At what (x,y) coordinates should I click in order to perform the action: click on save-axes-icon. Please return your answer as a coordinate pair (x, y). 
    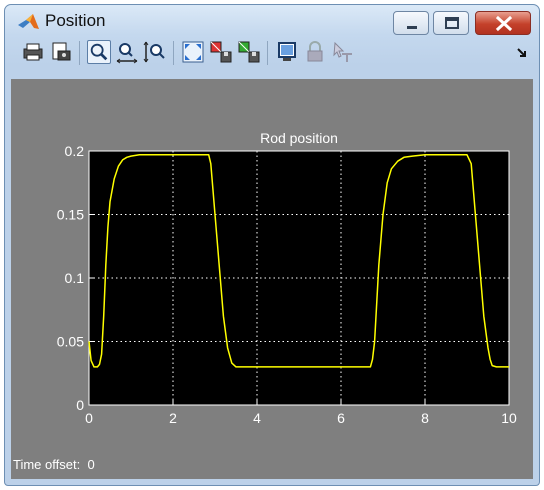
    Looking at the image, I should click on (221, 52).